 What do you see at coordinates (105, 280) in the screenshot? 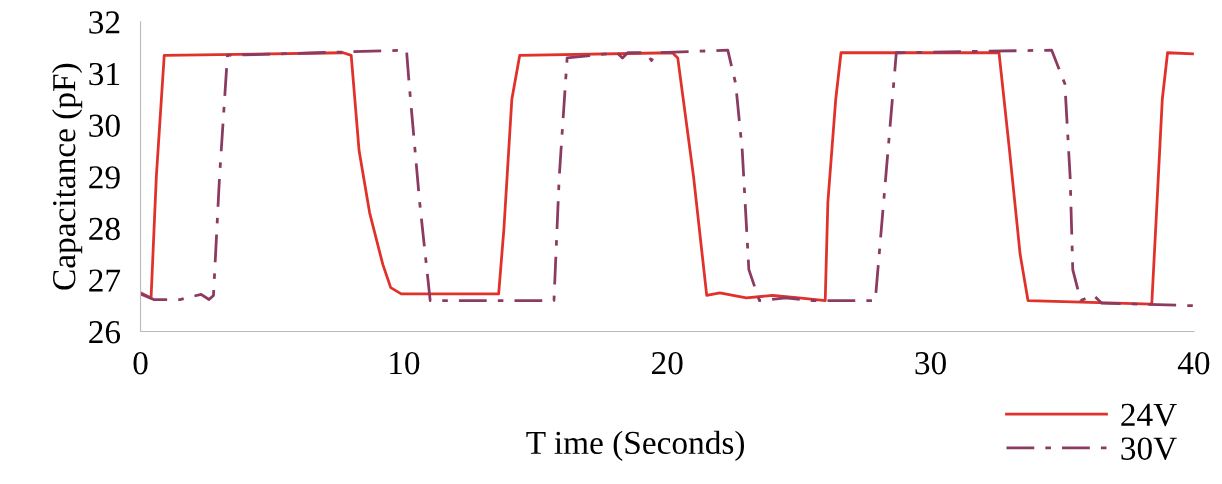
I see `y-tick-label: 27` at bounding box center [105, 280].